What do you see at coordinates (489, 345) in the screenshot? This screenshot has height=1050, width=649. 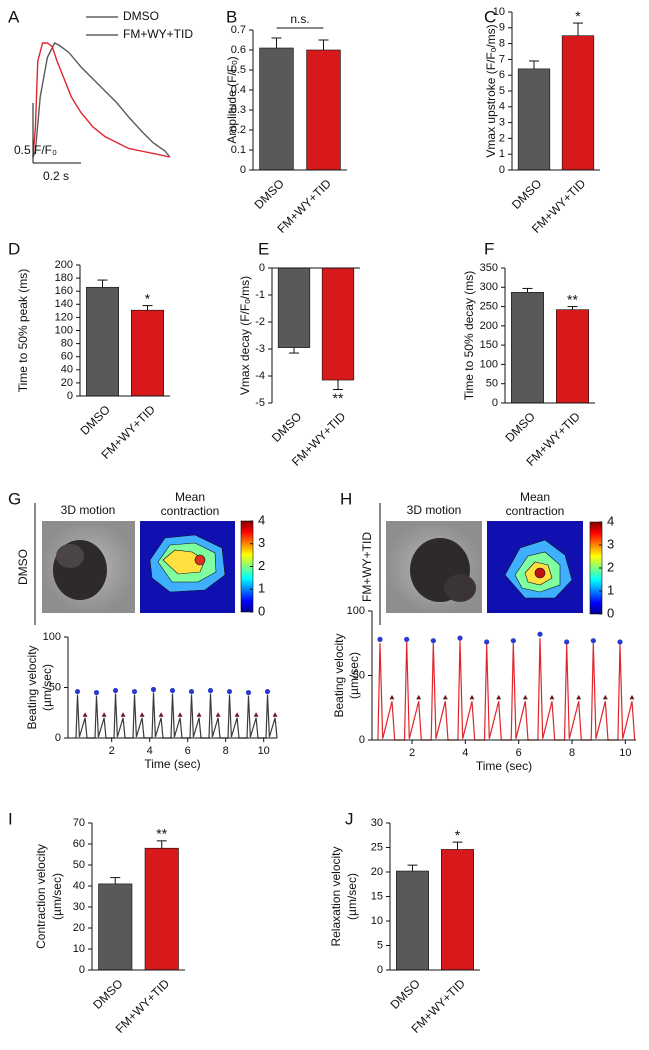 I see `y-tick-label: 150` at bounding box center [489, 345].